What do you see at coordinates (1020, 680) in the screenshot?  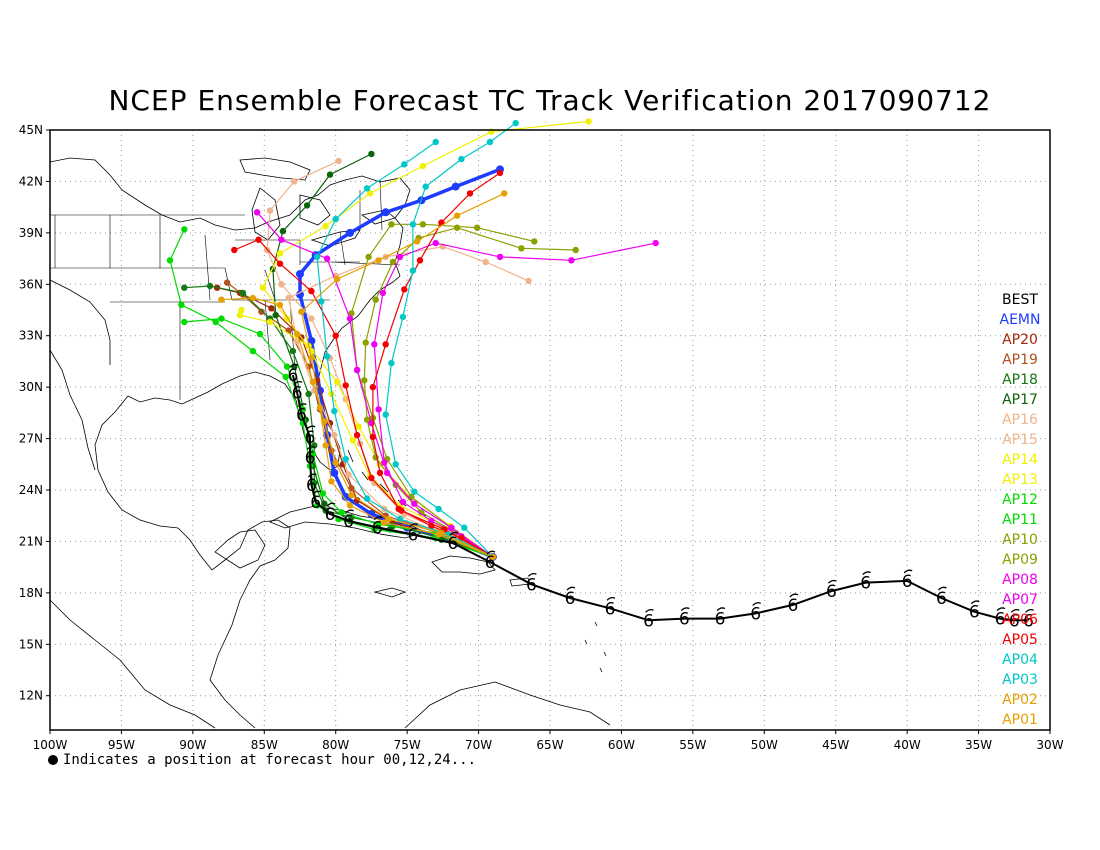 I see `legend-item-ap03: AP03` at bounding box center [1020, 680].